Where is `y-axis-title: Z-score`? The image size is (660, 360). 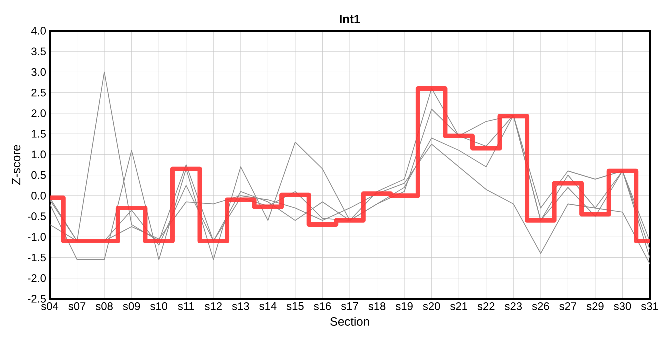 y-axis-title: Z-score is located at coordinates (16, 165).